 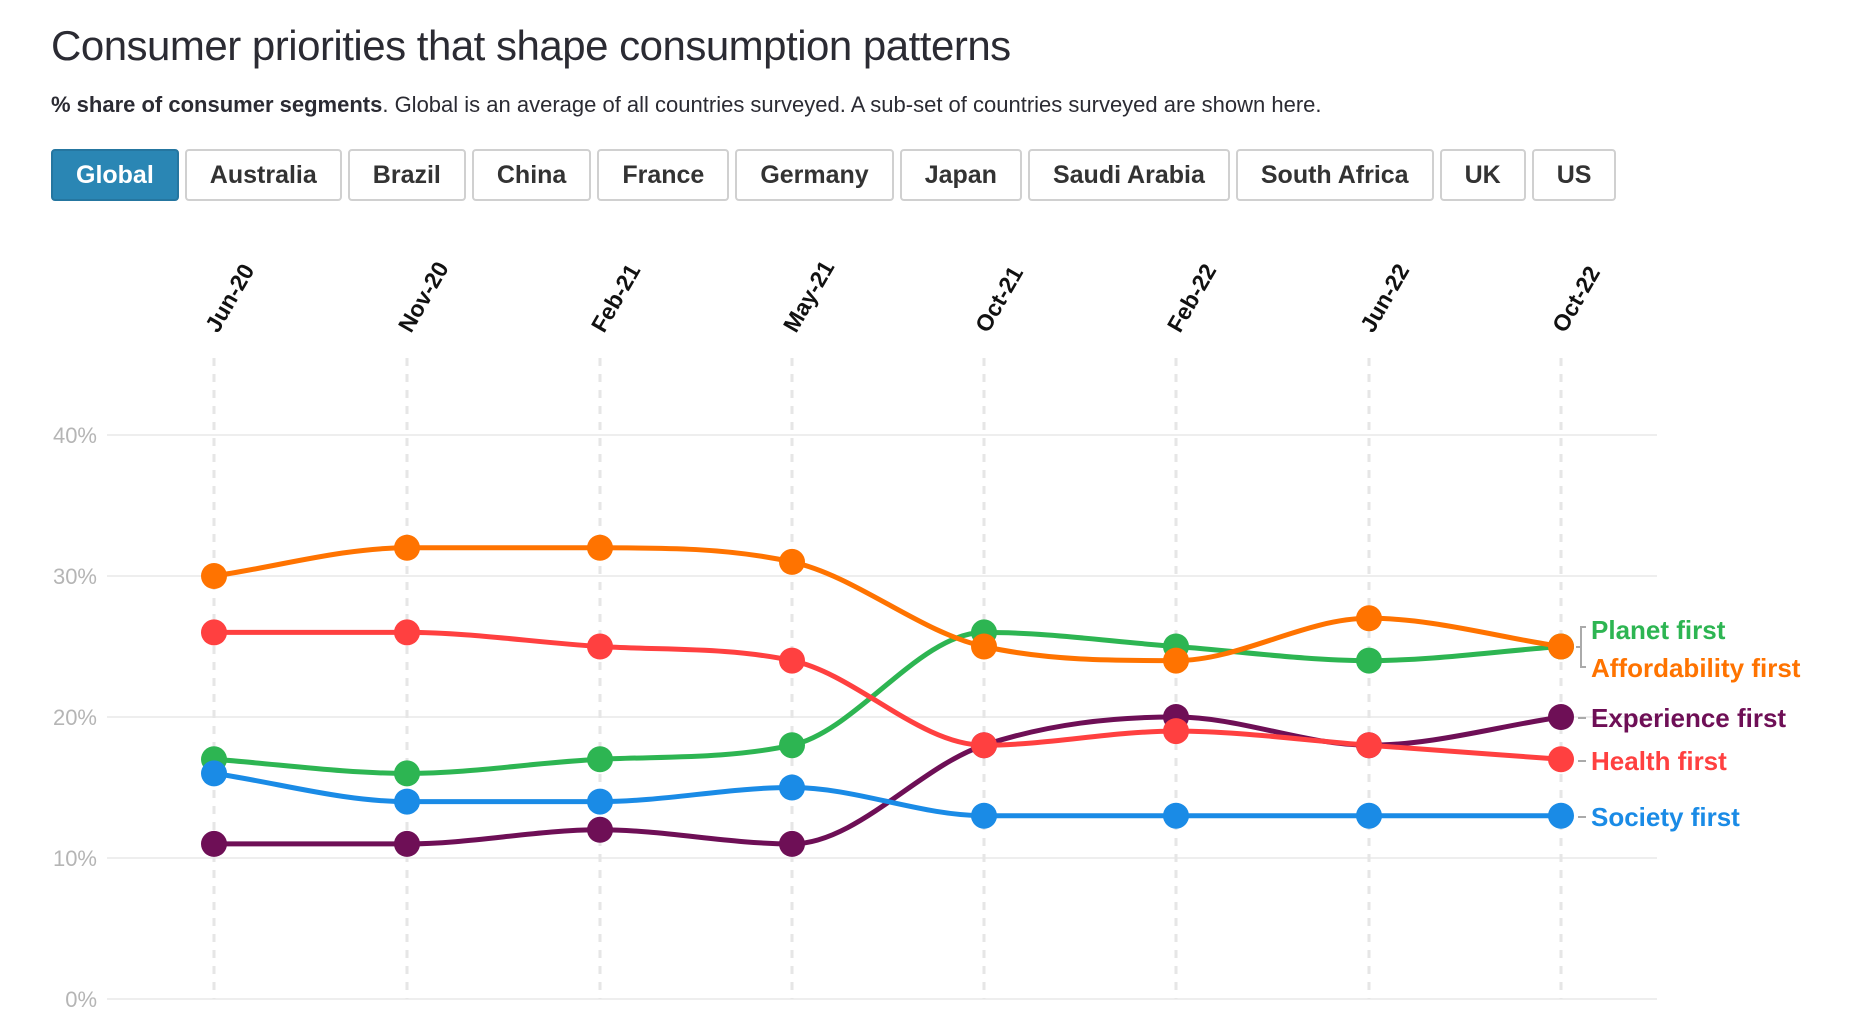 I want to click on subtitle-bold: % share of consumer segments, so click(x=217, y=104).